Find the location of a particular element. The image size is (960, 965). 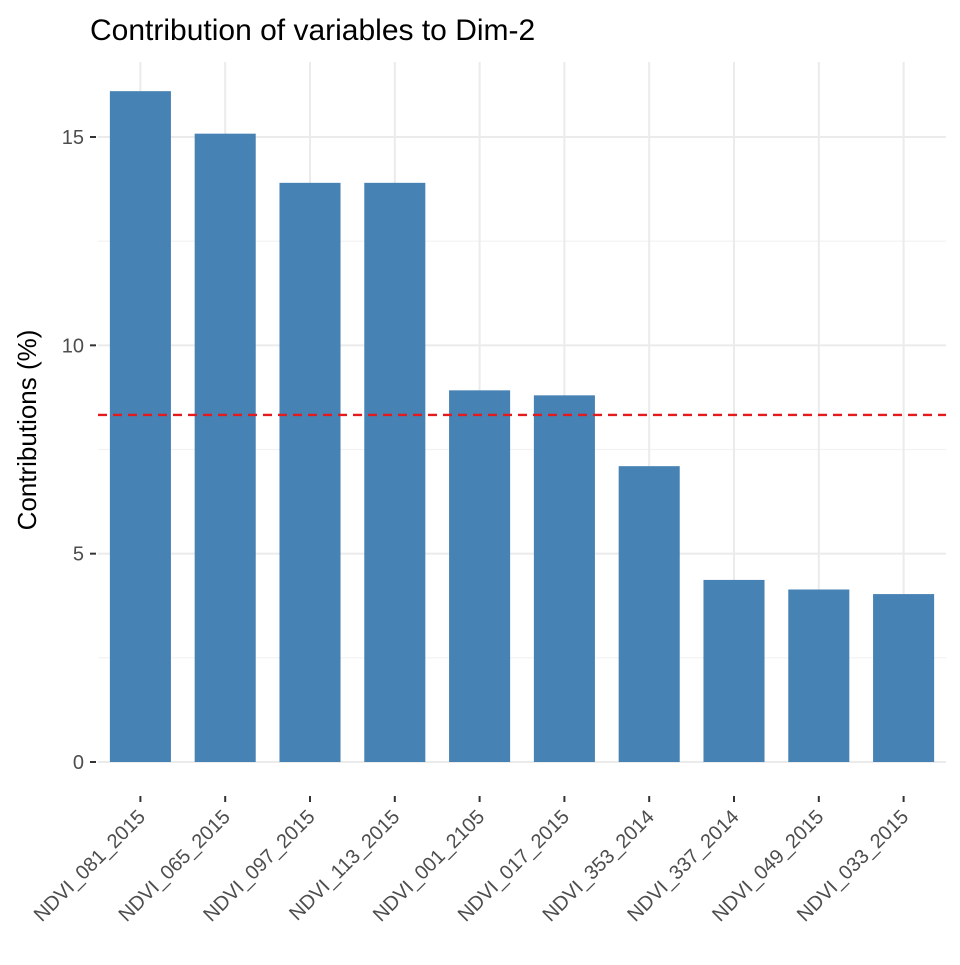

y-tick-label: 5 is located at coordinates (78, 555).